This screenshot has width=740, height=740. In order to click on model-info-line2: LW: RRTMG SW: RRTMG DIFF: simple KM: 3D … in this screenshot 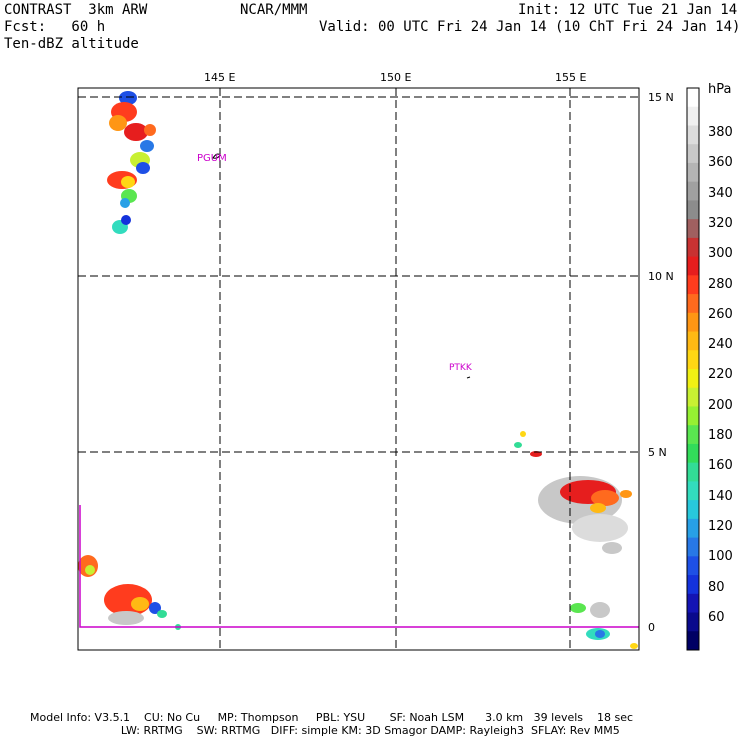, I will do `click(325, 730)`.